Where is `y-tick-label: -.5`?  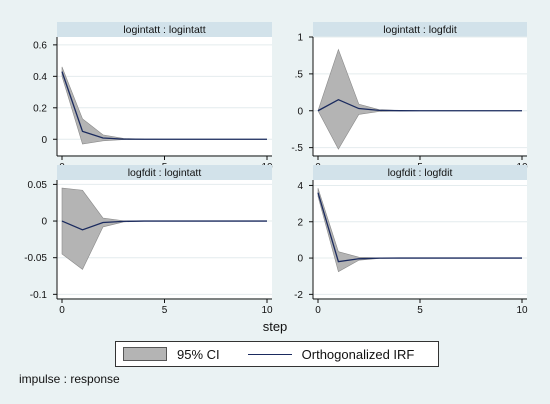
y-tick-label: -.5 is located at coordinates (297, 148).